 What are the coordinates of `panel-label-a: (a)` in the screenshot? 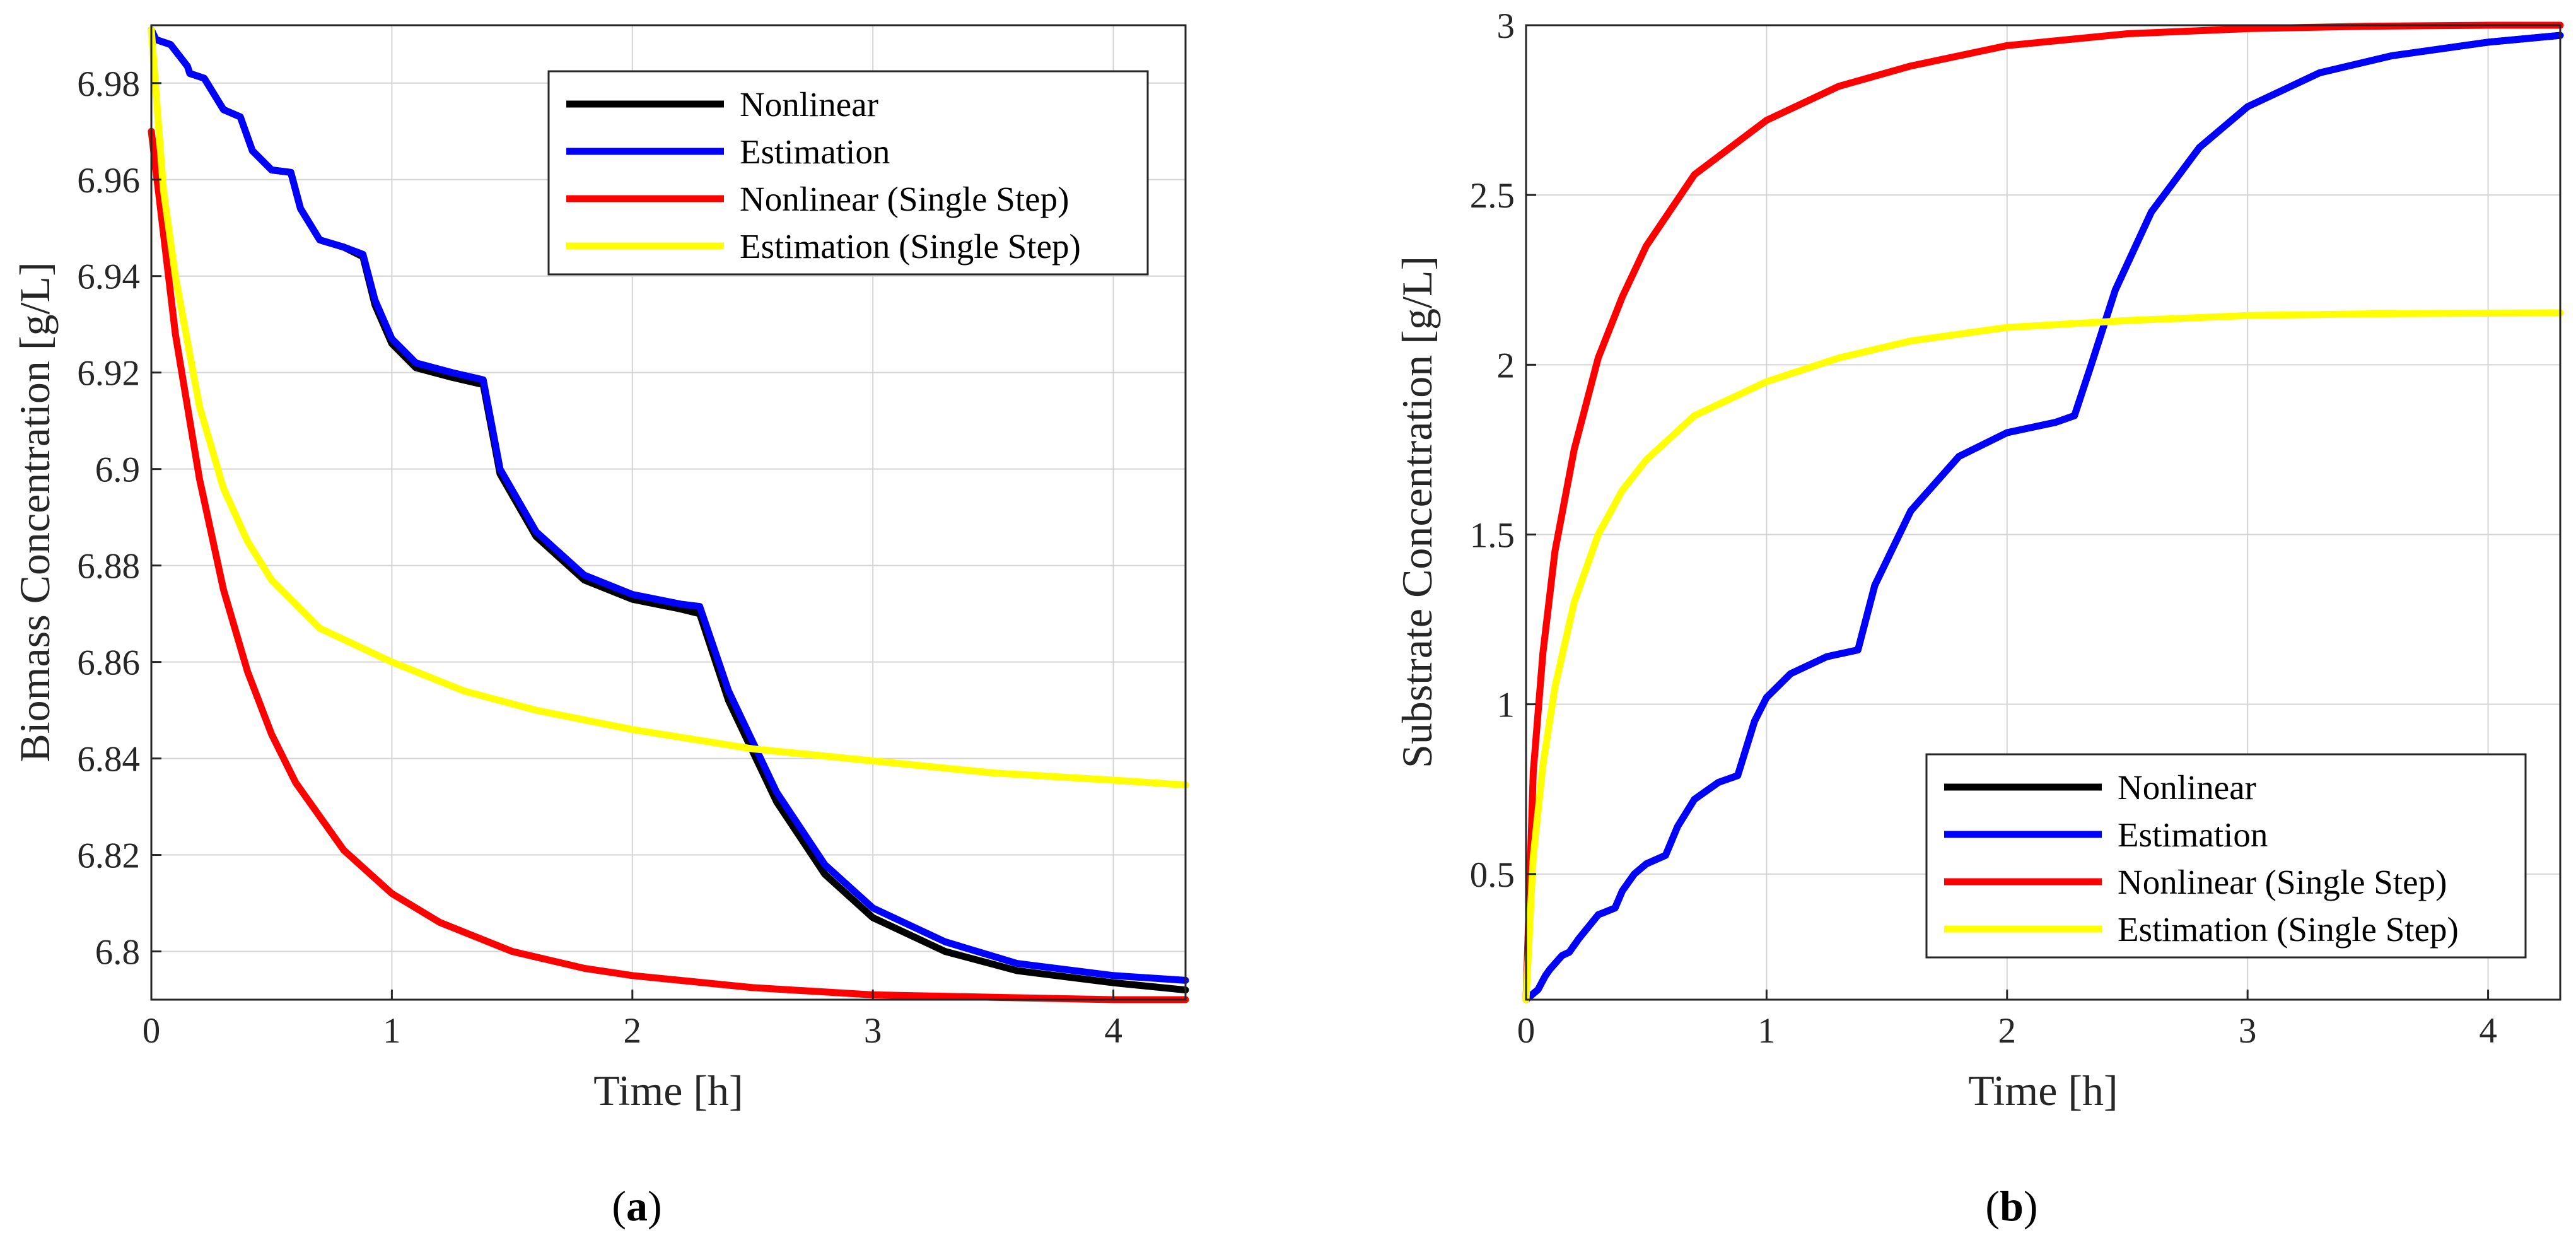 It's located at (637, 1206).